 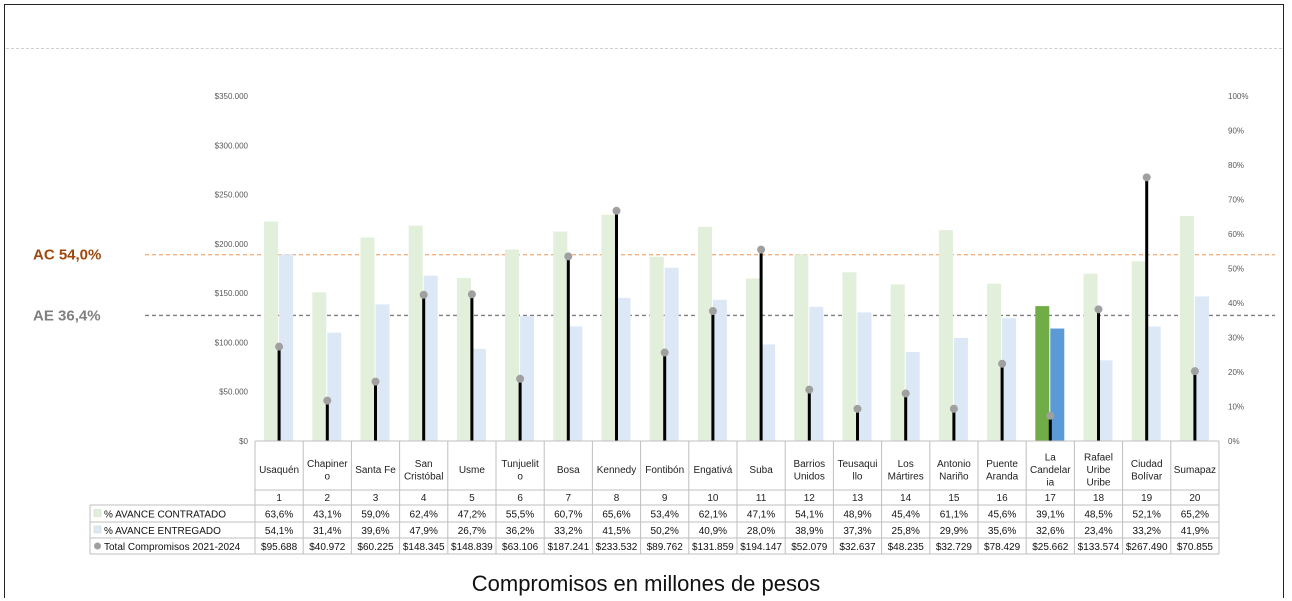 I want to click on category-number: 4, so click(x=424, y=498).